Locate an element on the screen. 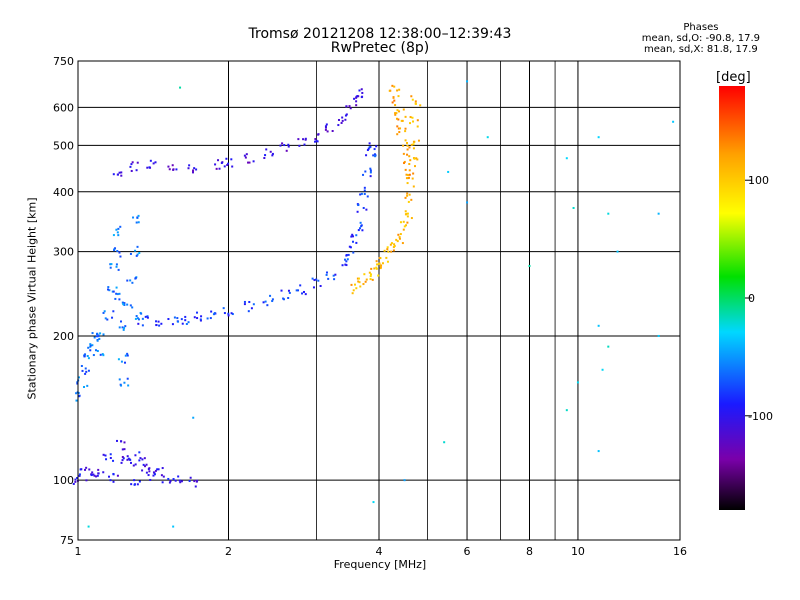 The height and width of the screenshot is (600, 800). colorbar-tick-label: -100 is located at coordinates (760, 416).